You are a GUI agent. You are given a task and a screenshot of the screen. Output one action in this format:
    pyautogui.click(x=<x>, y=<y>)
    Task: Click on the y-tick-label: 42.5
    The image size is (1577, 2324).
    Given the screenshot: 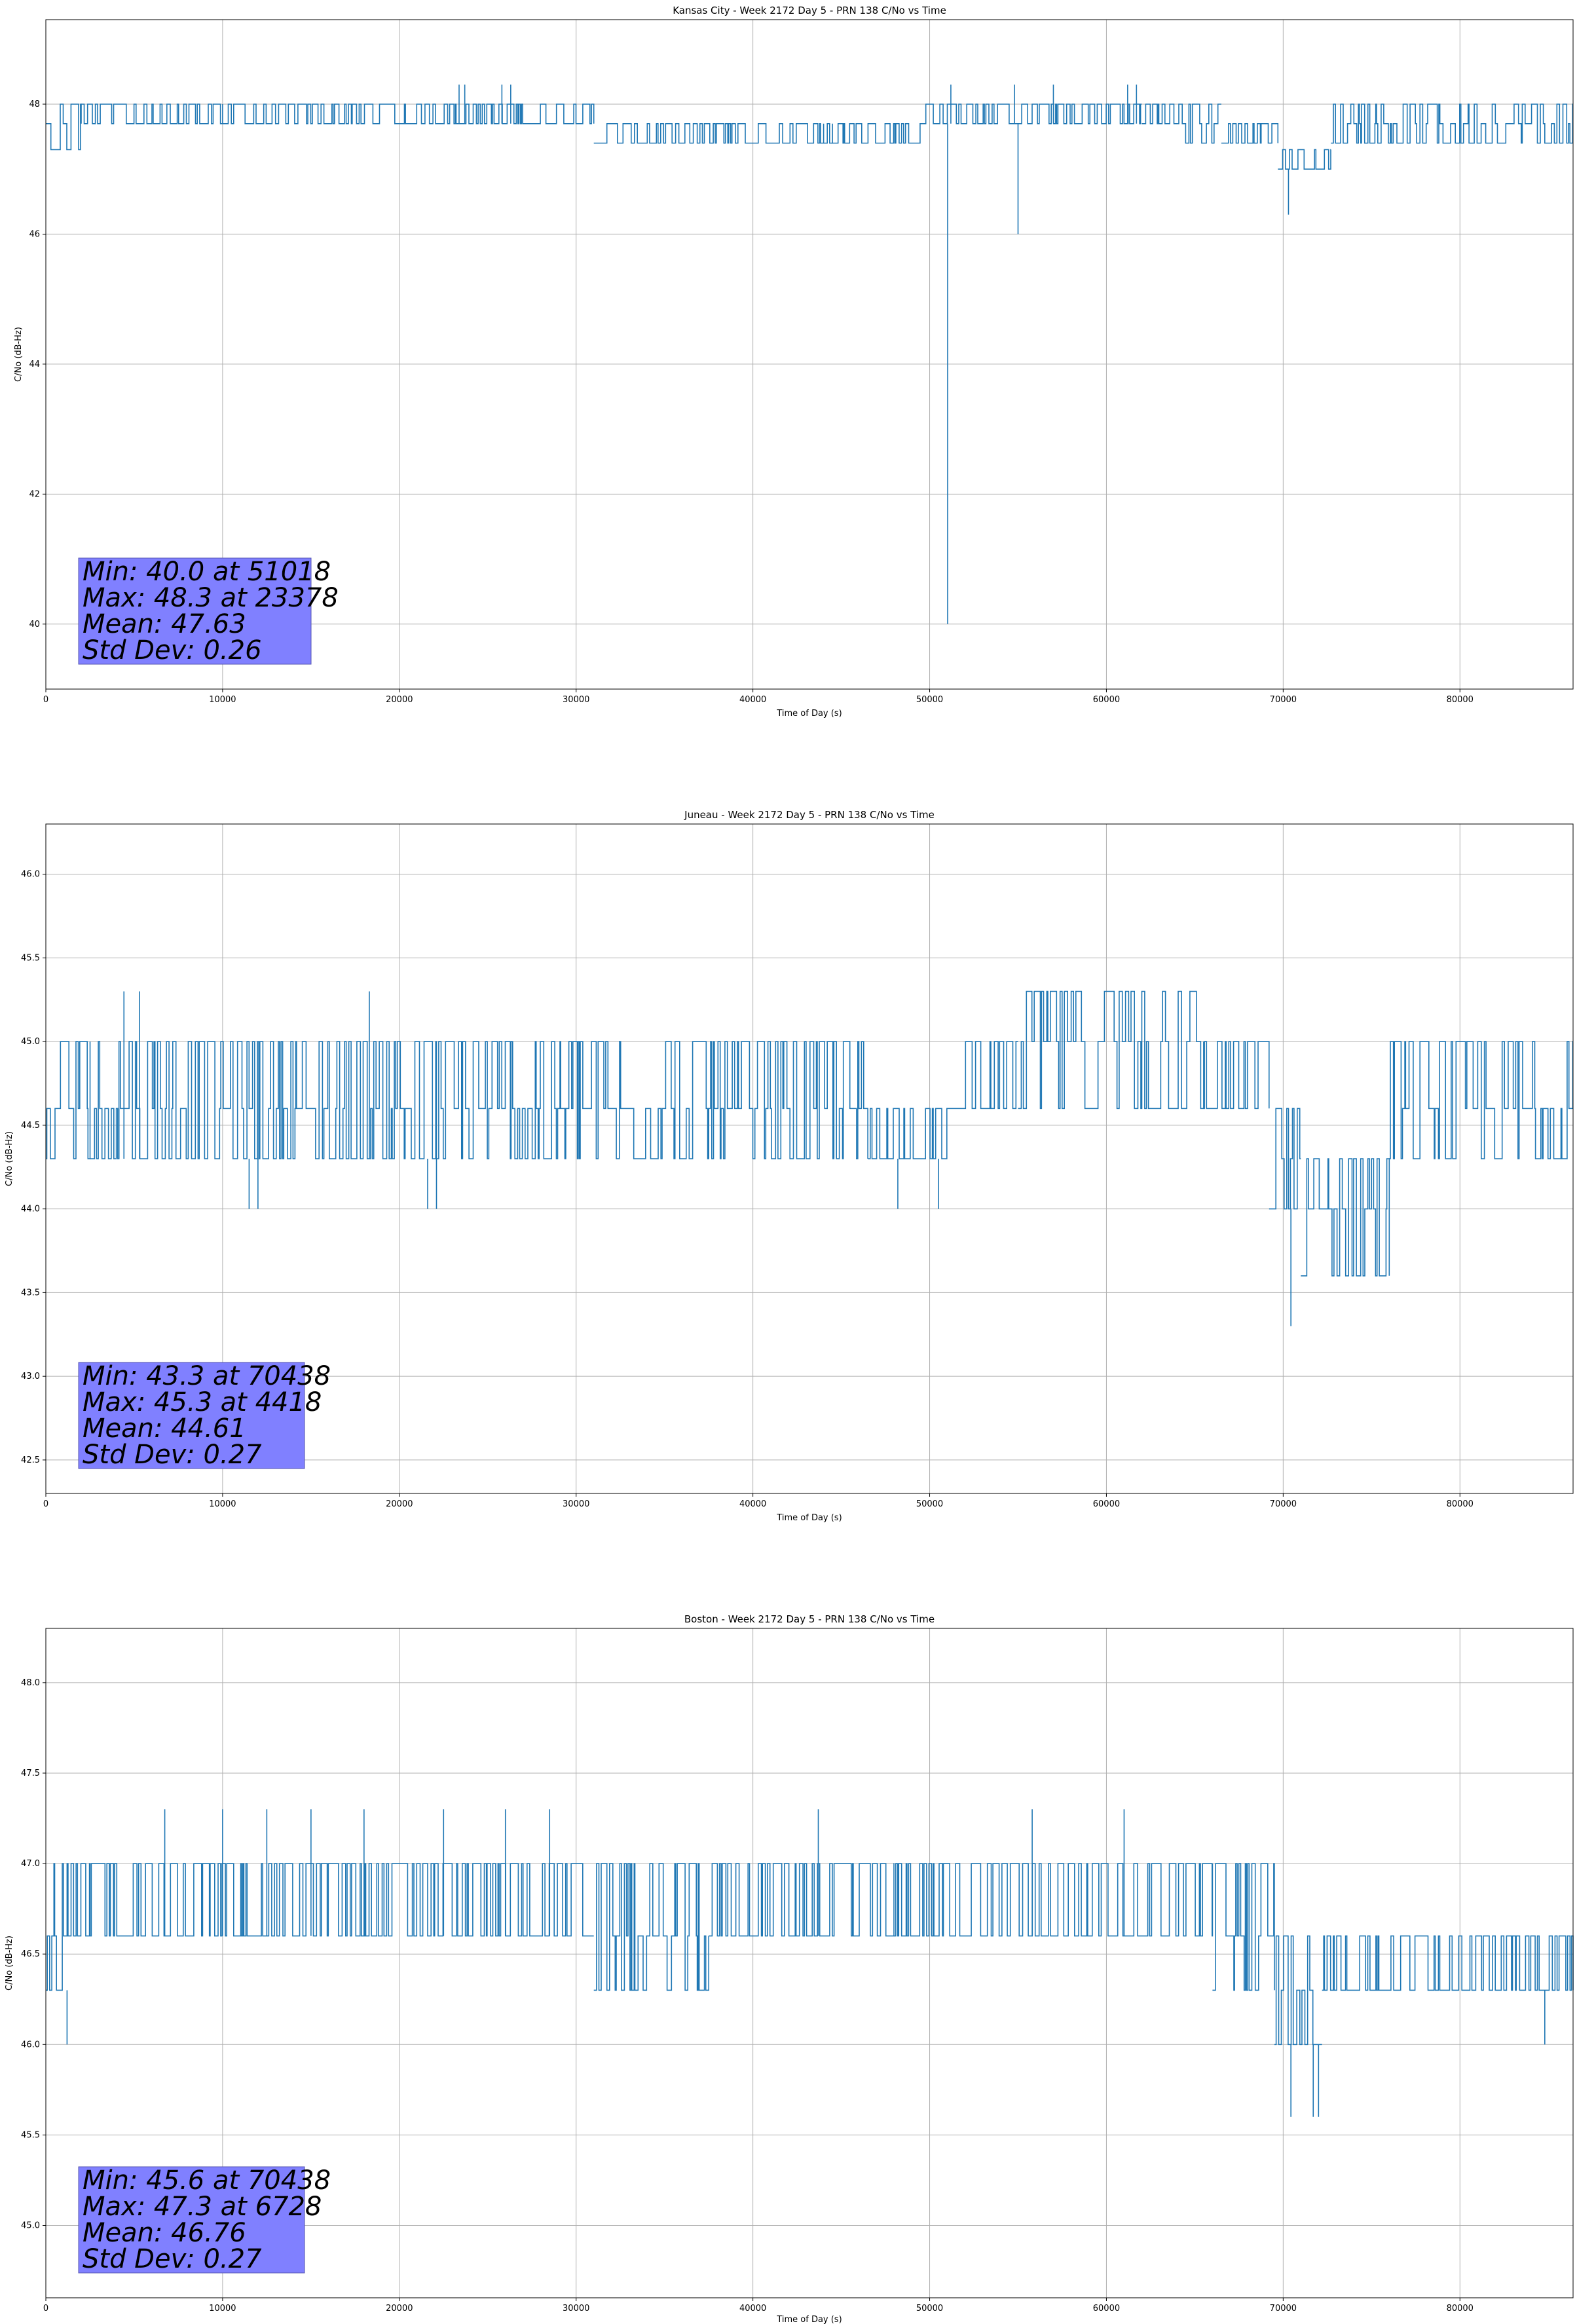 What is the action you would take?
    pyautogui.click(x=30, y=1460)
    